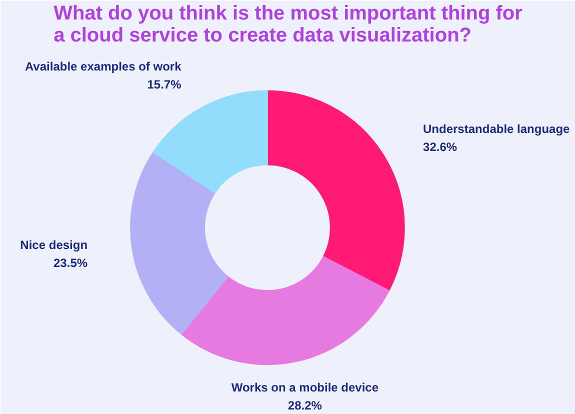 This screenshot has height=414, width=575. Describe the element at coordinates (288, 24) in the screenshot. I see `chart-title: What do you think is the most important thing for a cloud service to create data visualization?` at that location.